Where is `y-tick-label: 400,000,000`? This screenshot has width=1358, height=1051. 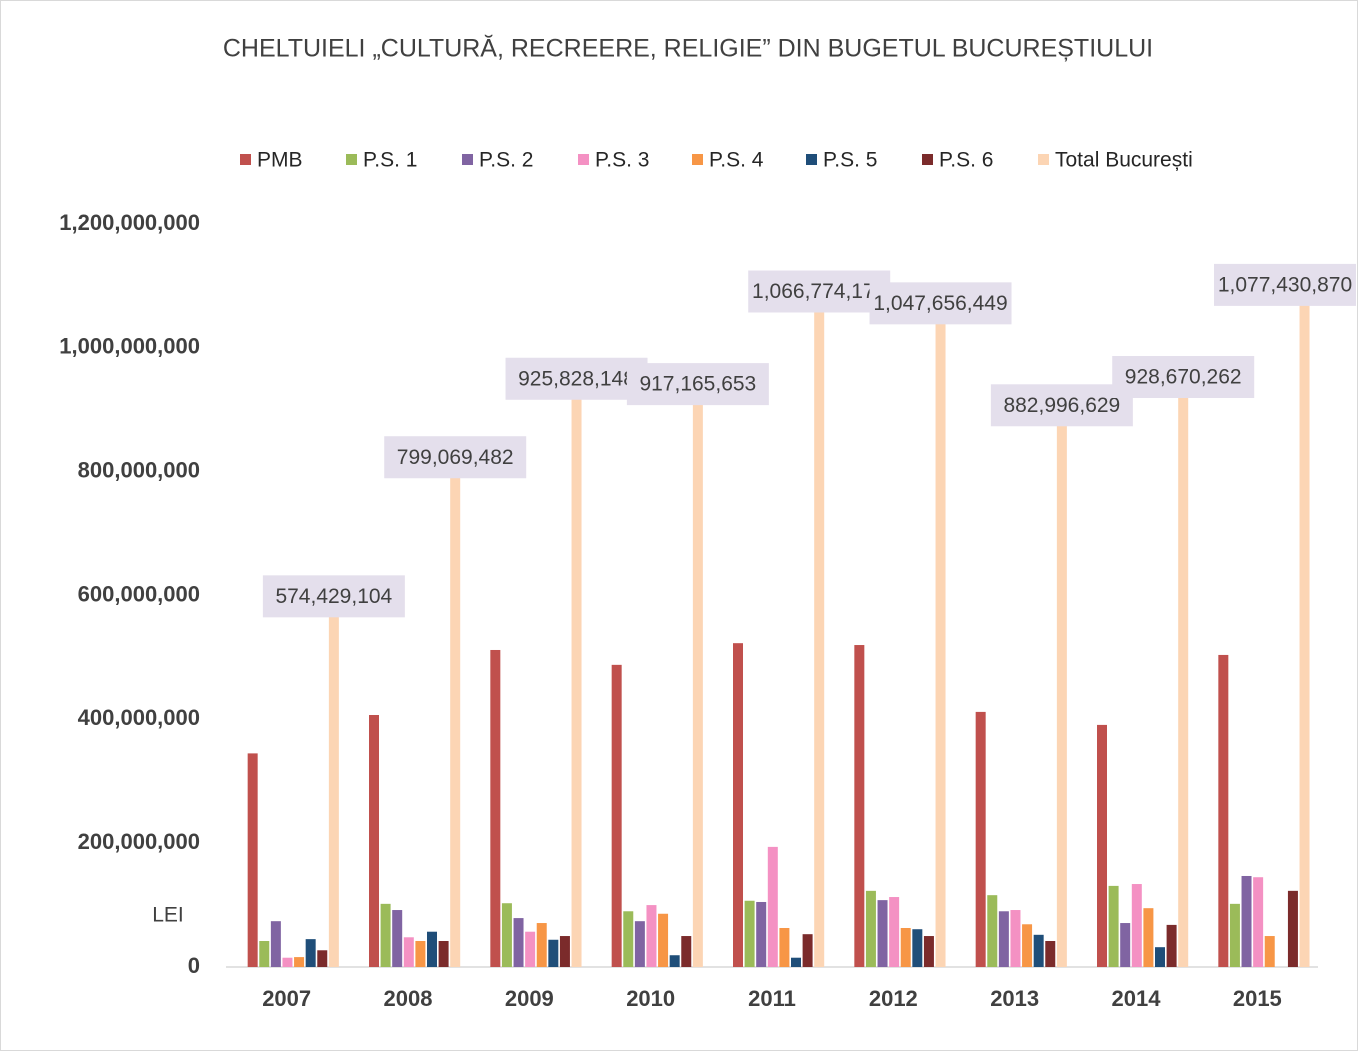
y-tick-label: 400,000,000 is located at coordinates (139, 717).